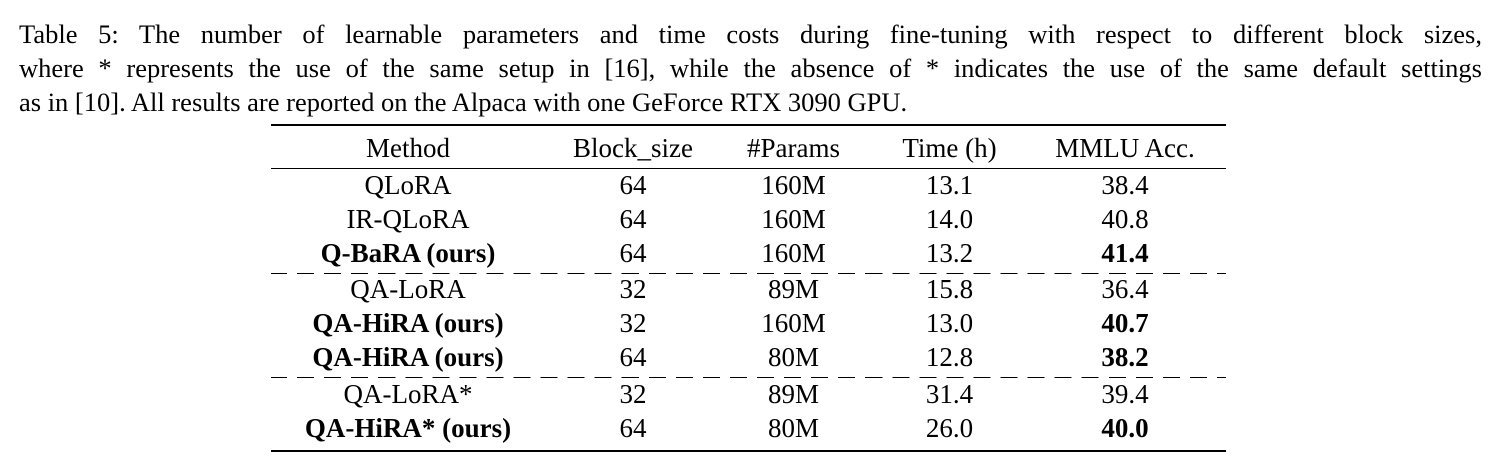 The image size is (1503, 475). I want to click on acc-cell: 41.4, so click(1125, 253).